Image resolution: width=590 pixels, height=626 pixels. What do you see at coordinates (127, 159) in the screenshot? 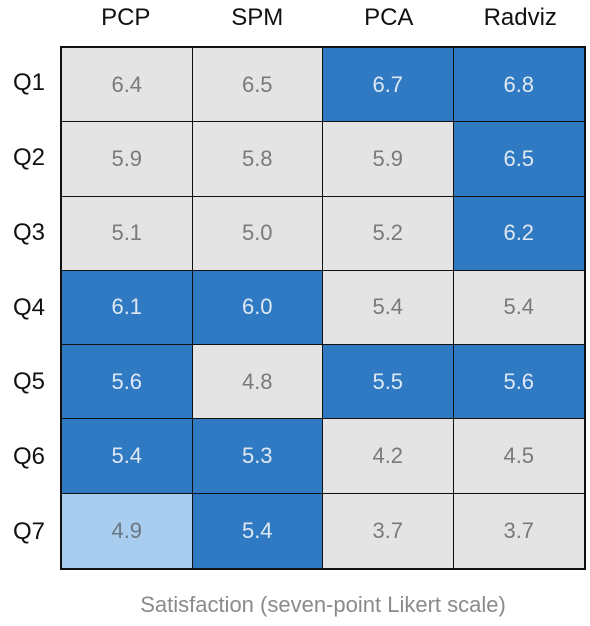
I see `cell-q2-pcp: 5.9` at bounding box center [127, 159].